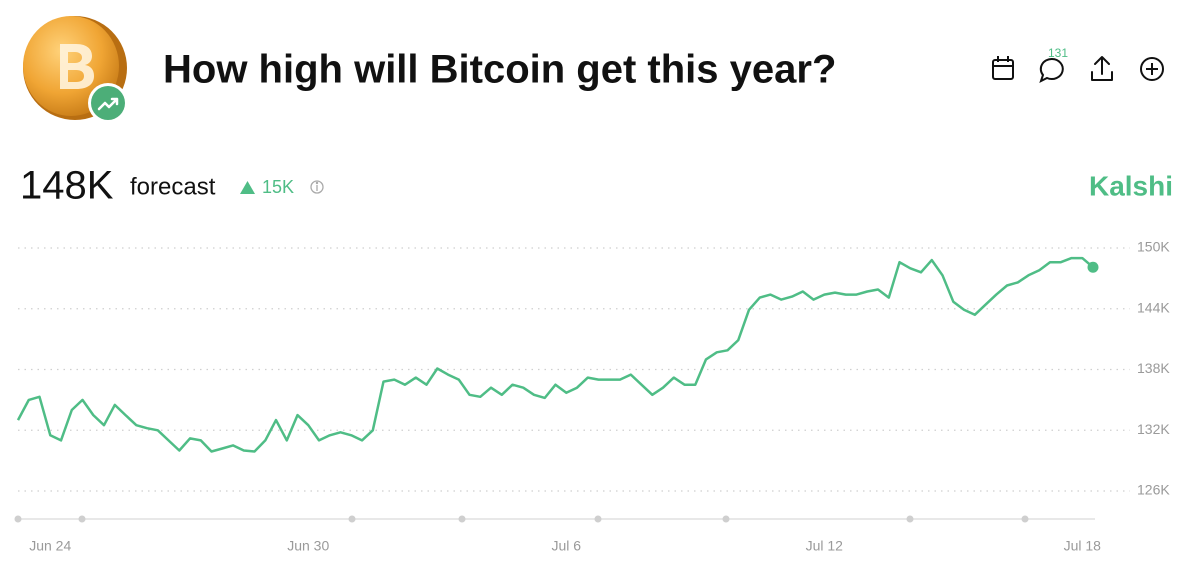  What do you see at coordinates (1083, 546) in the screenshot?
I see `x-tick-label: Jul 18` at bounding box center [1083, 546].